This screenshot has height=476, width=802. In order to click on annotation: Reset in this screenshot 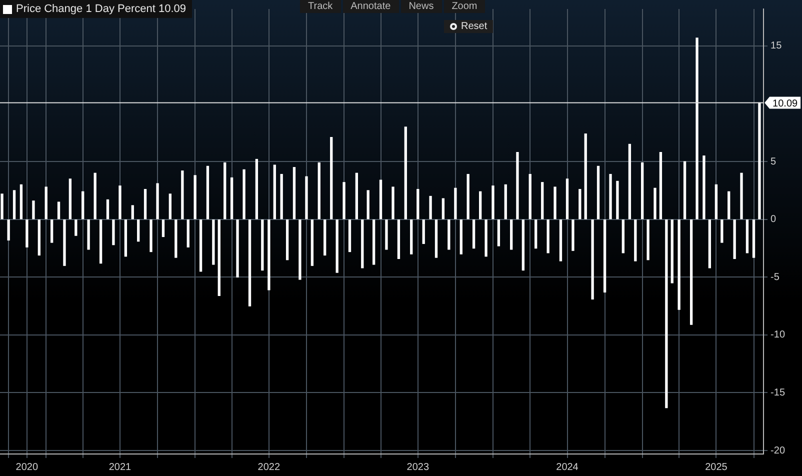, I will do `click(474, 26)`.